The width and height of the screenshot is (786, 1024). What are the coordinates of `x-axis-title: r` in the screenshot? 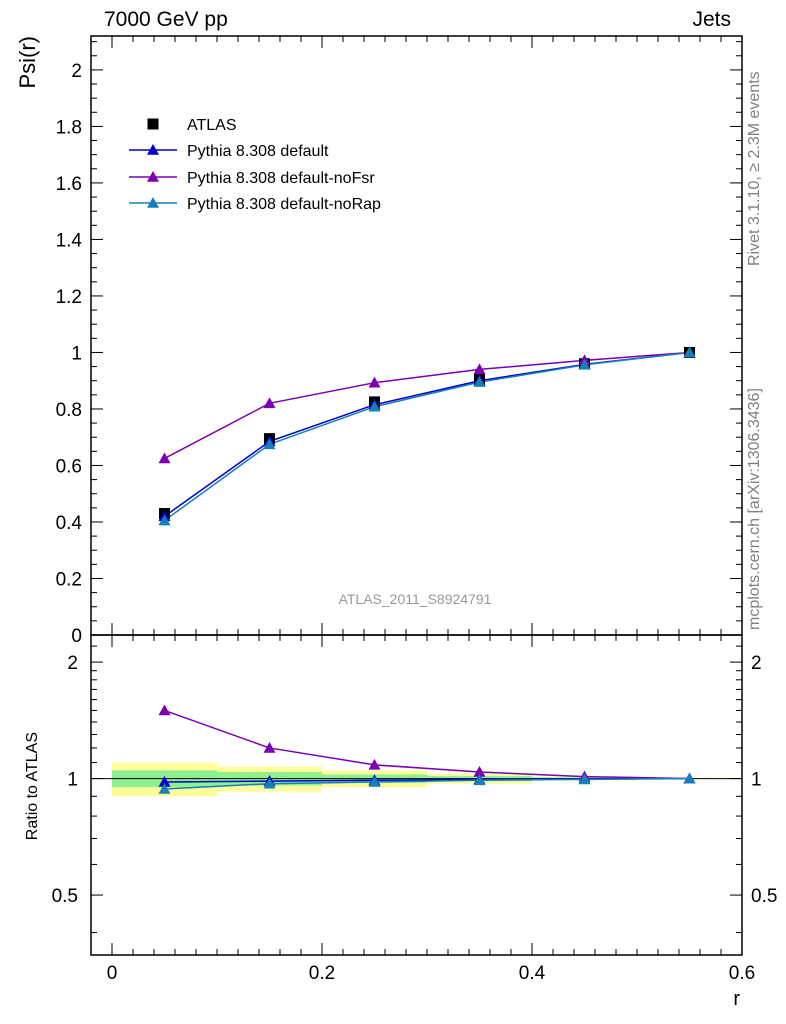 It's located at (736, 999).